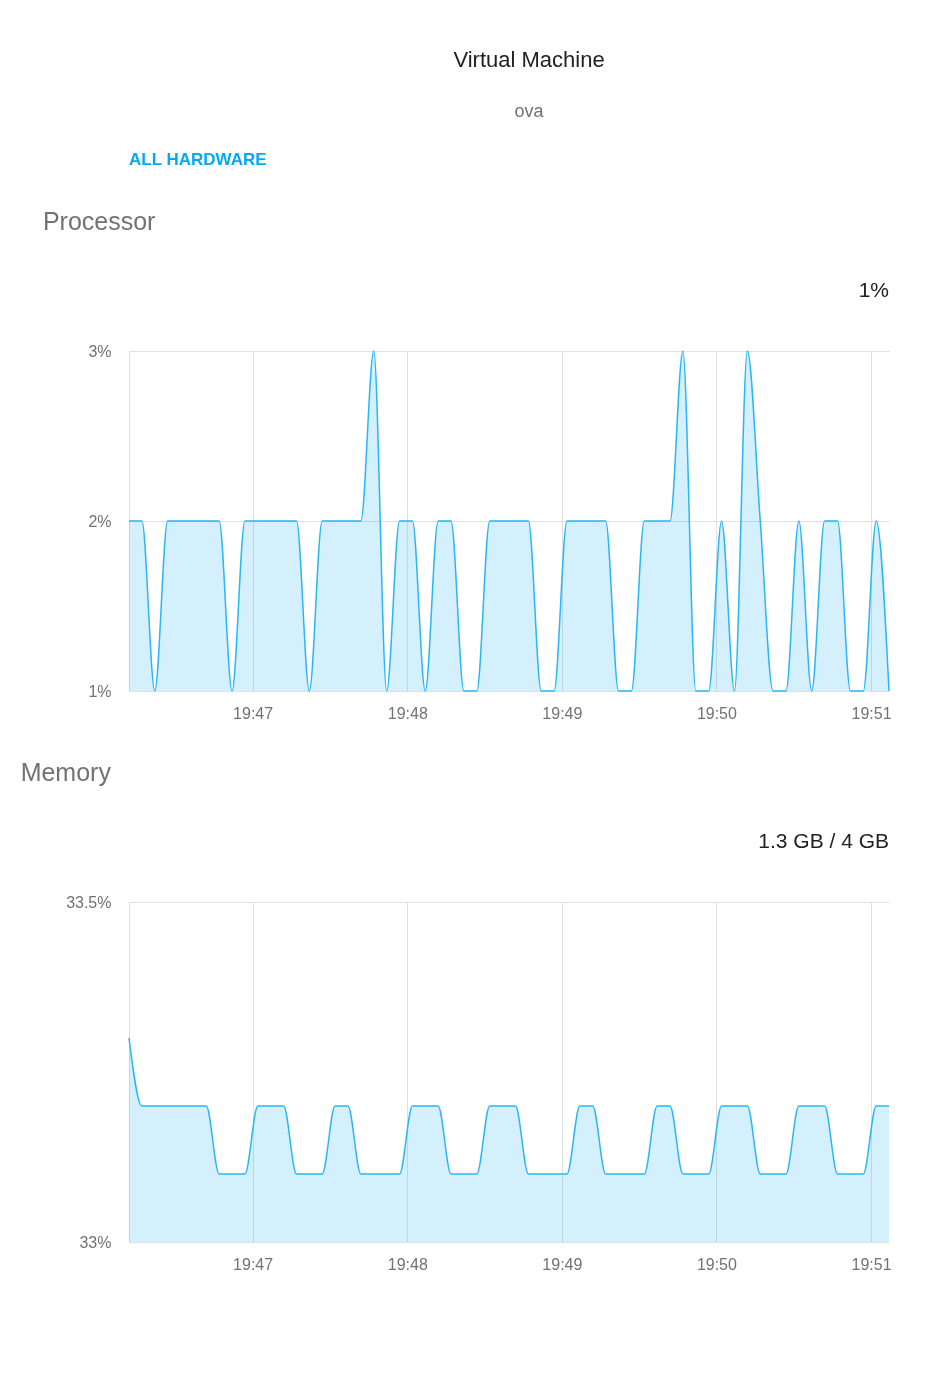 This screenshot has height=1384, width=946. What do you see at coordinates (66, 772) in the screenshot?
I see `chart-title: Memory` at bounding box center [66, 772].